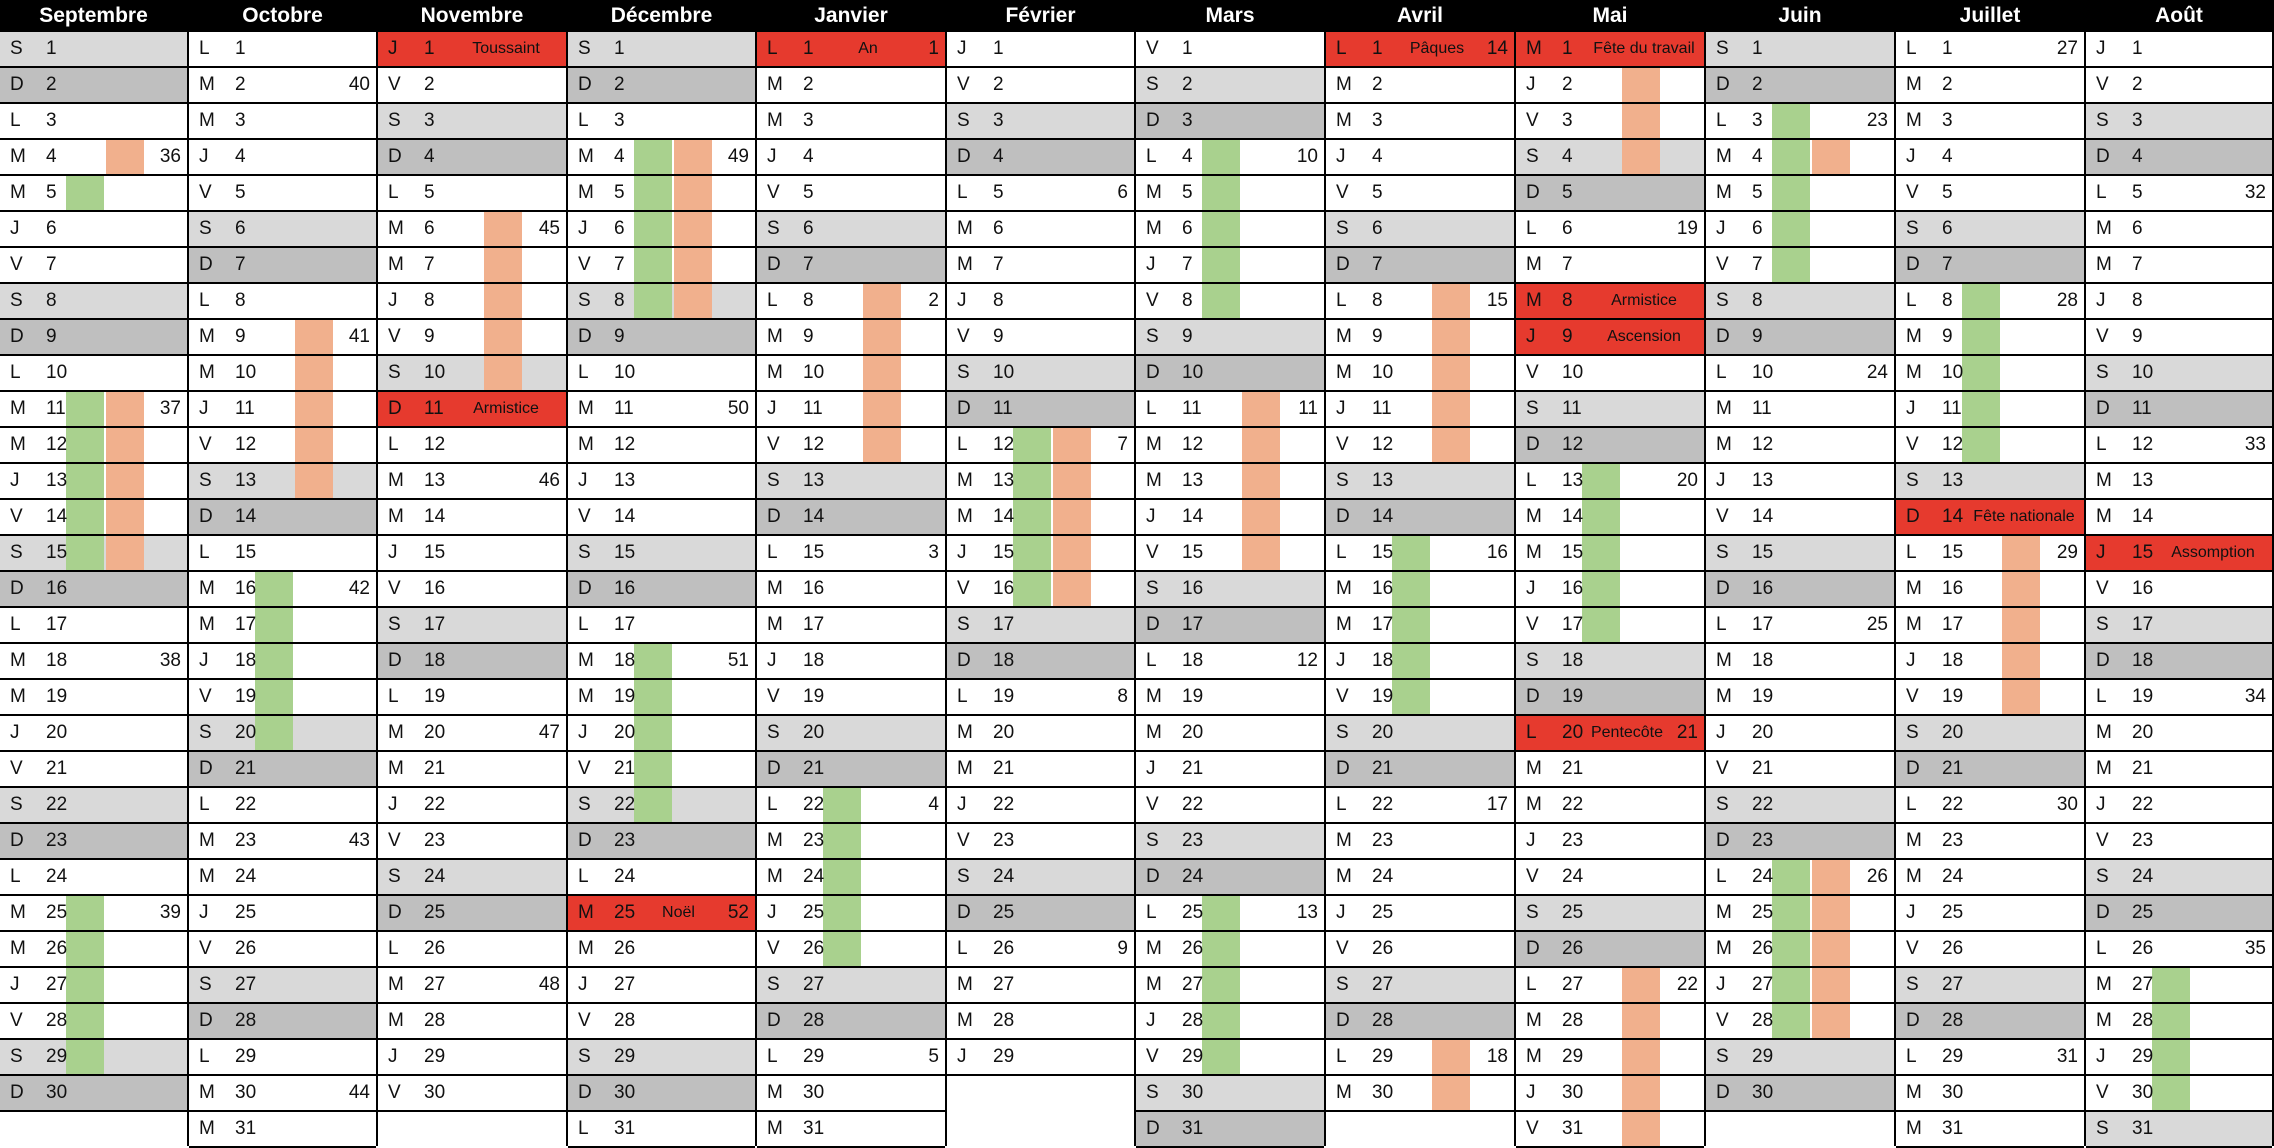 This screenshot has height=1148, width=2274. Describe the element at coordinates (51, 228) in the screenshot. I see `day-number: 6` at that location.